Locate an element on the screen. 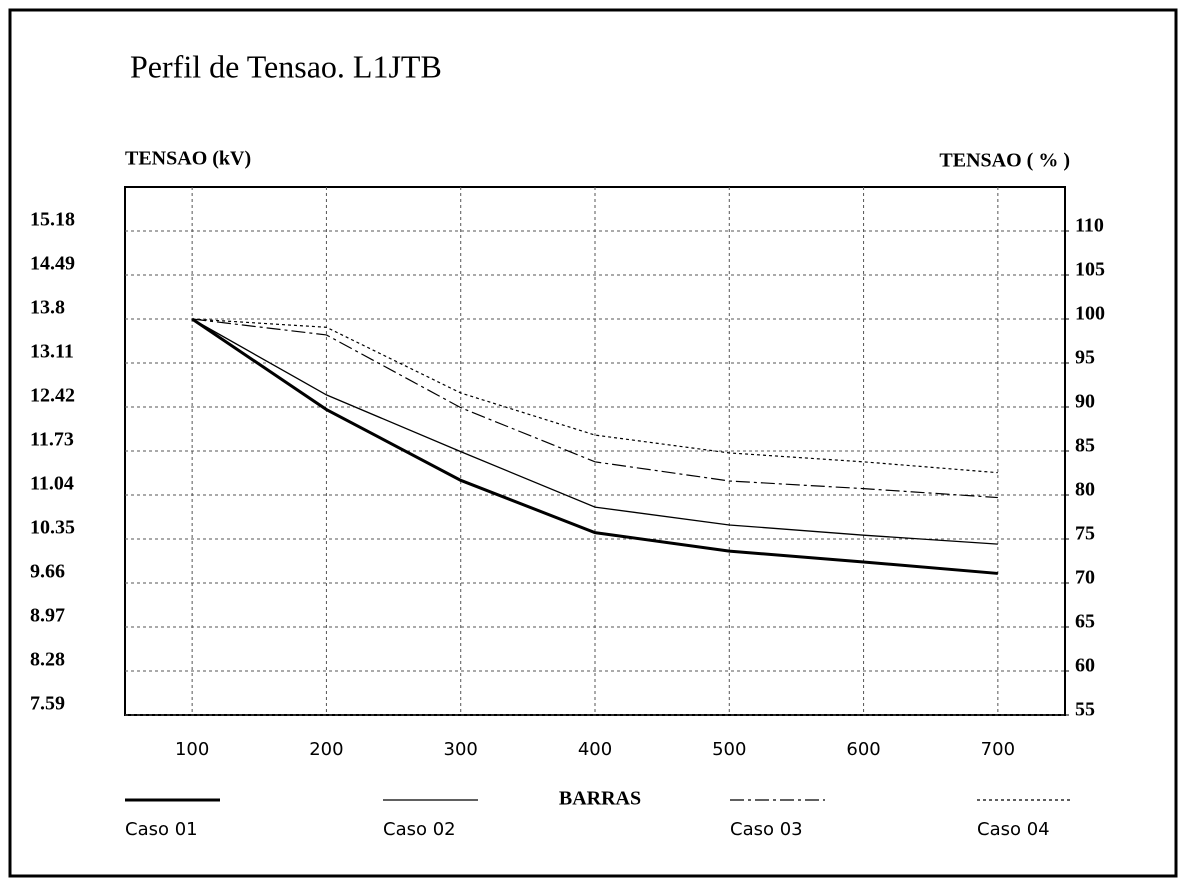  y2-tick-label: 105 is located at coordinates (1090, 270).